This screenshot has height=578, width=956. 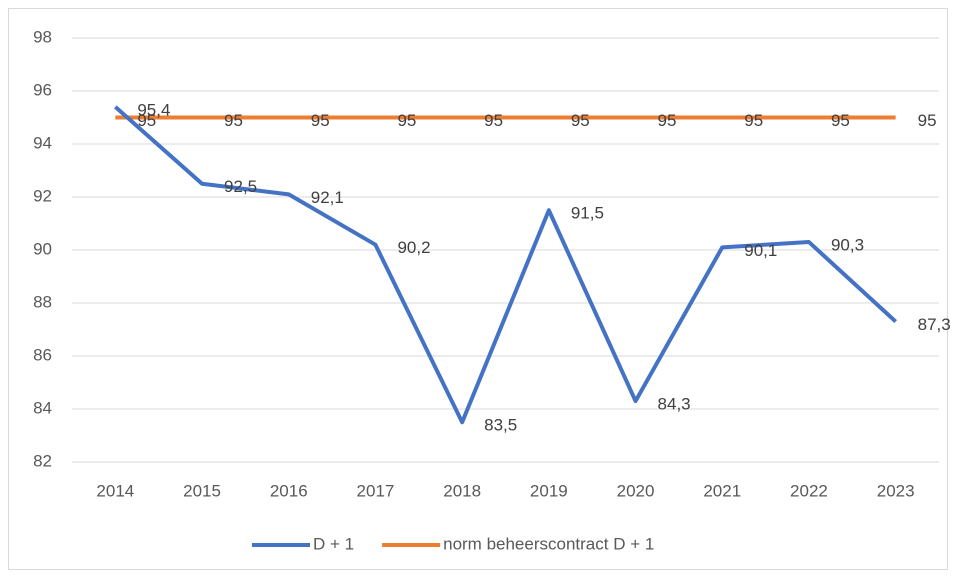 I want to click on data-label: 92,5, so click(x=240, y=186).